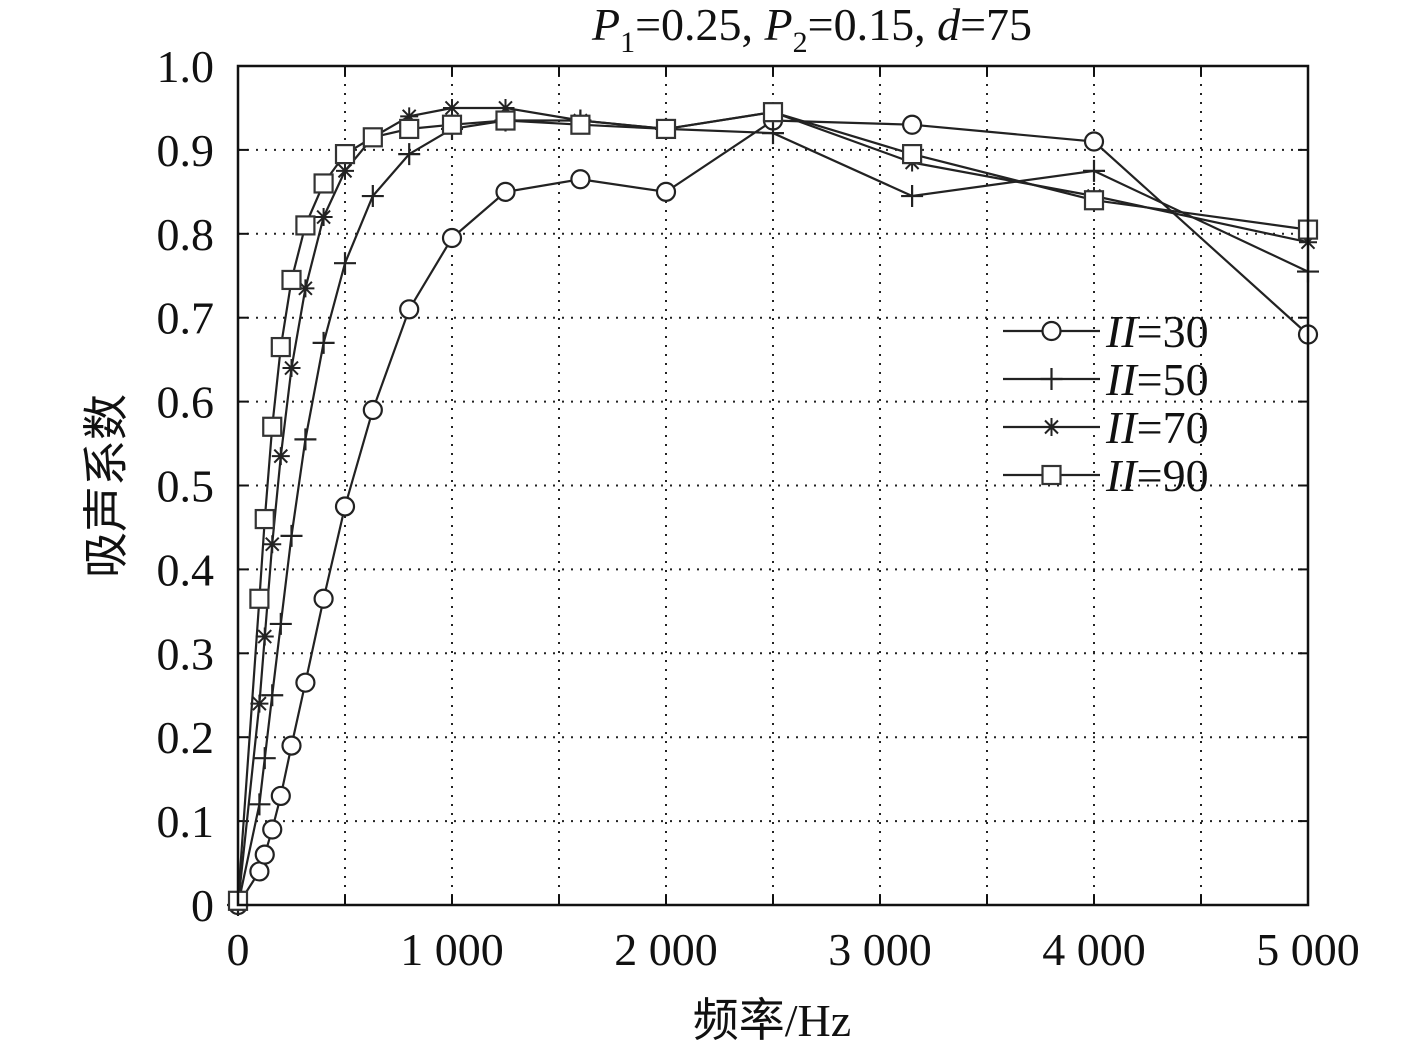  What do you see at coordinates (1157, 427) in the screenshot?
I see `legend-label: II=70` at bounding box center [1157, 427].